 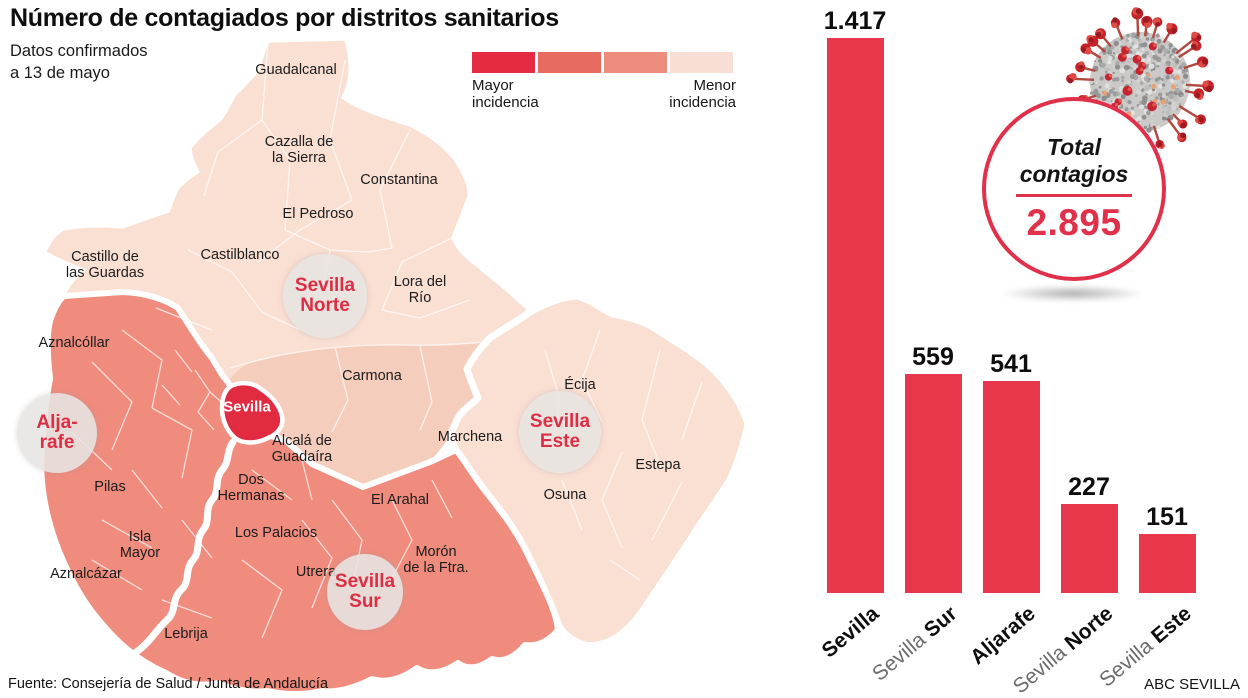 What do you see at coordinates (1089, 487) in the screenshot?
I see `bar-value-label: 227` at bounding box center [1089, 487].